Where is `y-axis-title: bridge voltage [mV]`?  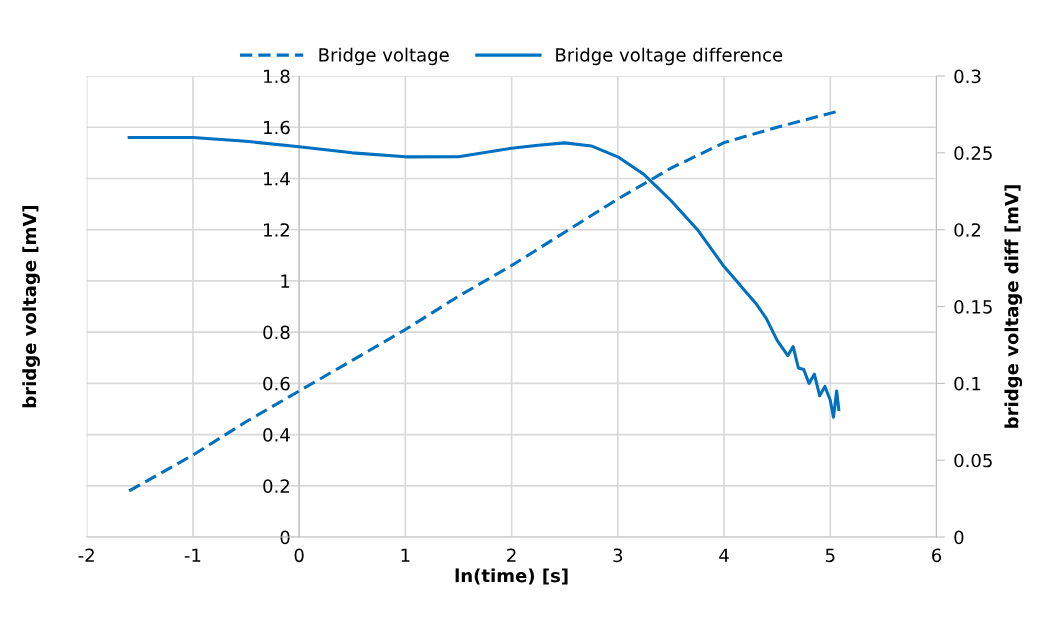 y-axis-title: bridge voltage [mV] is located at coordinates (31, 306).